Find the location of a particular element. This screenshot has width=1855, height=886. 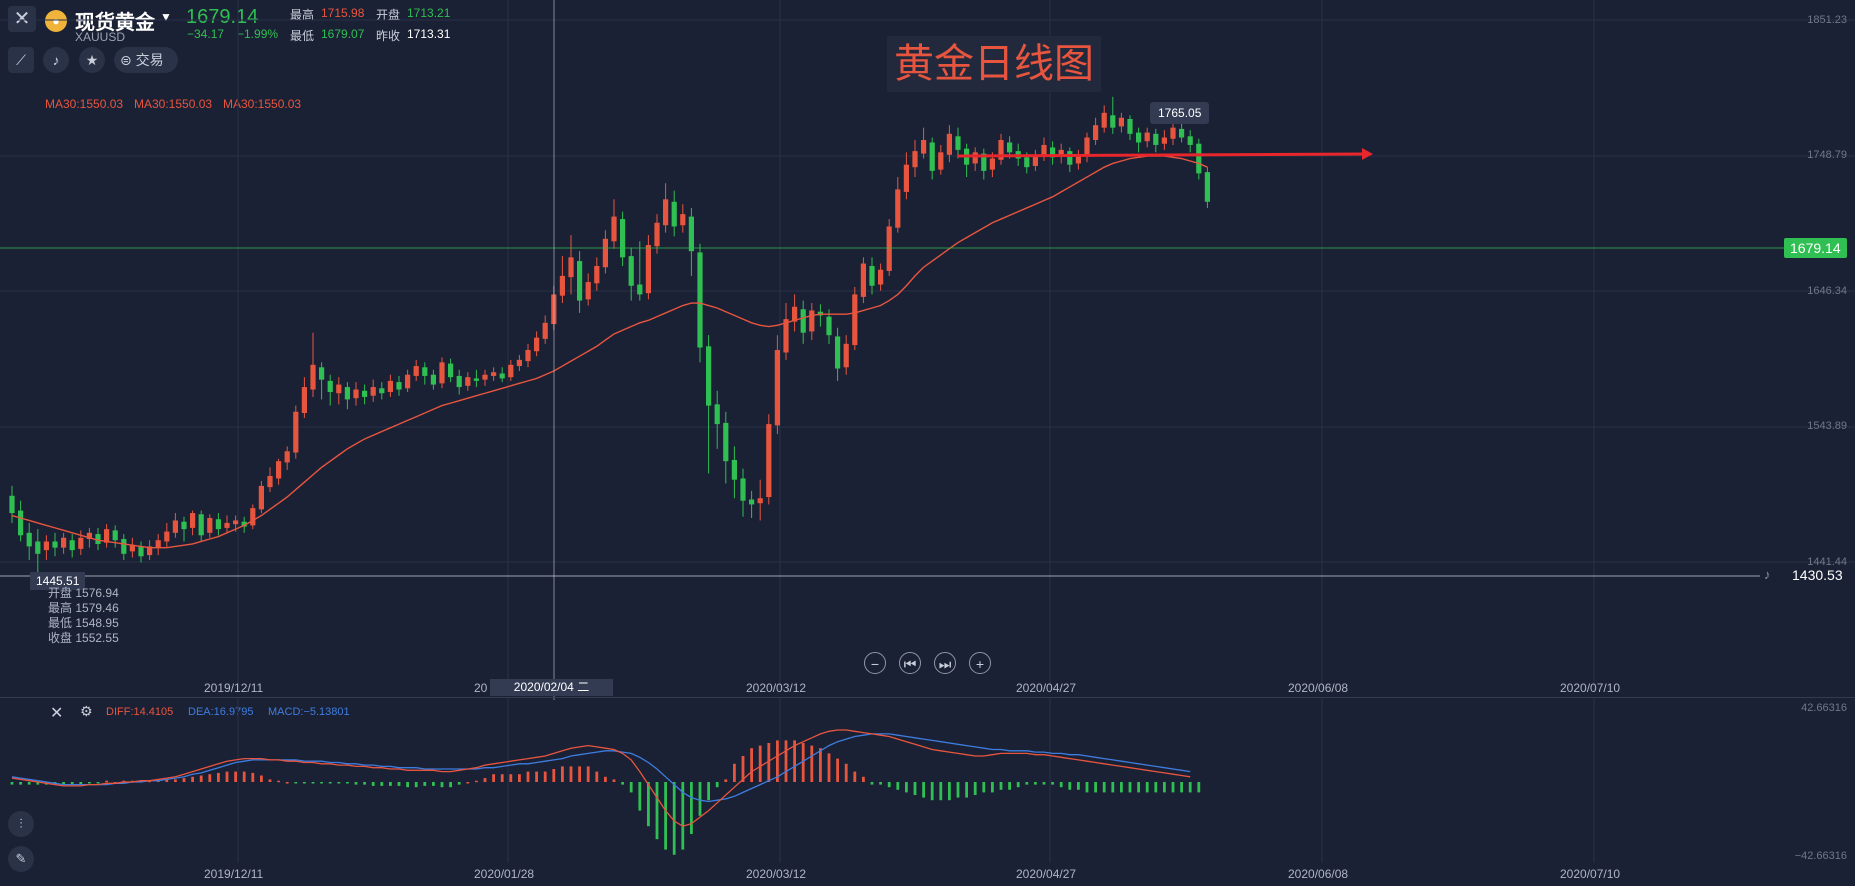

pencil-icon: ✎ is located at coordinates (21, 859).